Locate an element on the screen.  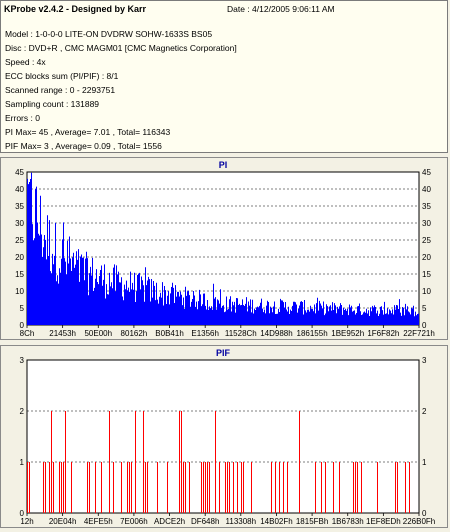
y-tick-label-right: 25 is located at coordinates (426, 240).